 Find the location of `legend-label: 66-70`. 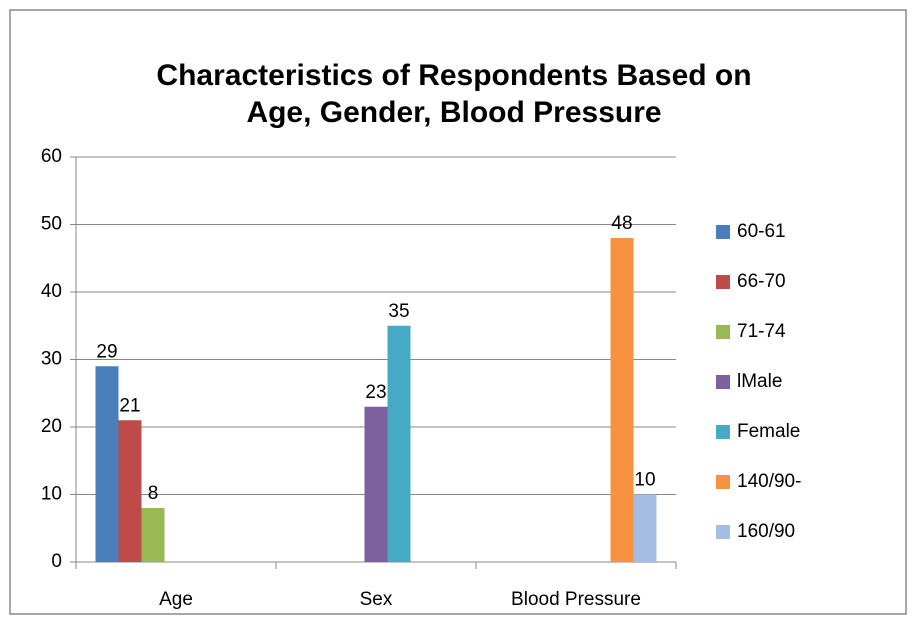

legend-label: 66-70 is located at coordinates (761, 281).